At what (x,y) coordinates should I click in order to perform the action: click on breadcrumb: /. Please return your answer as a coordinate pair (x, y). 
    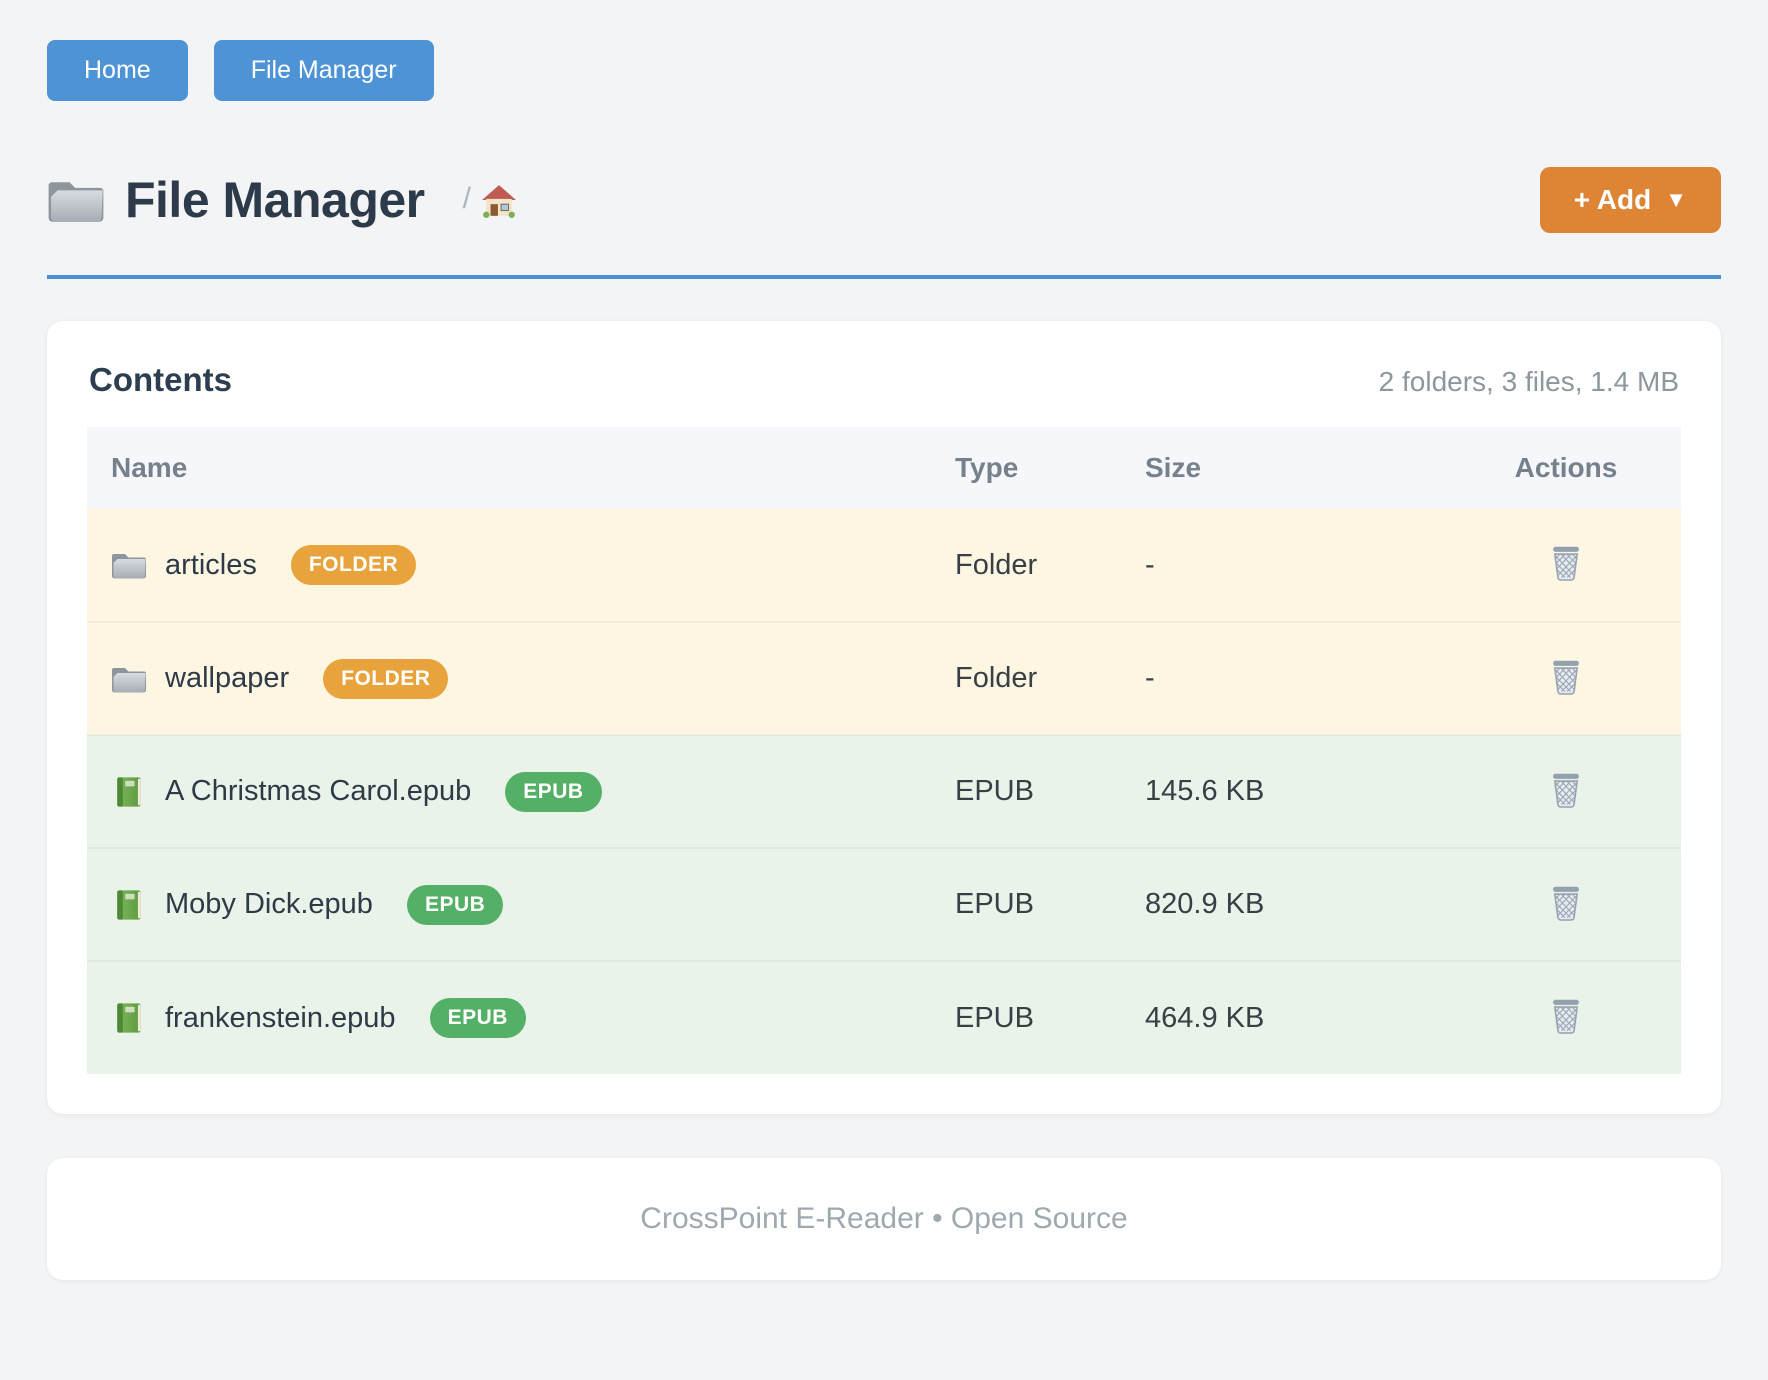
    Looking at the image, I should click on (490, 200).